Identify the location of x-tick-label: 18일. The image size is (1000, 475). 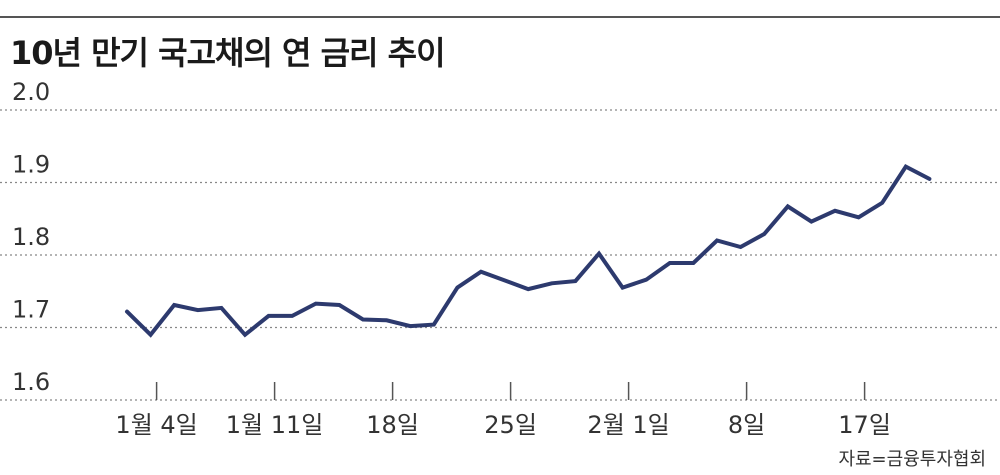
(392, 425).